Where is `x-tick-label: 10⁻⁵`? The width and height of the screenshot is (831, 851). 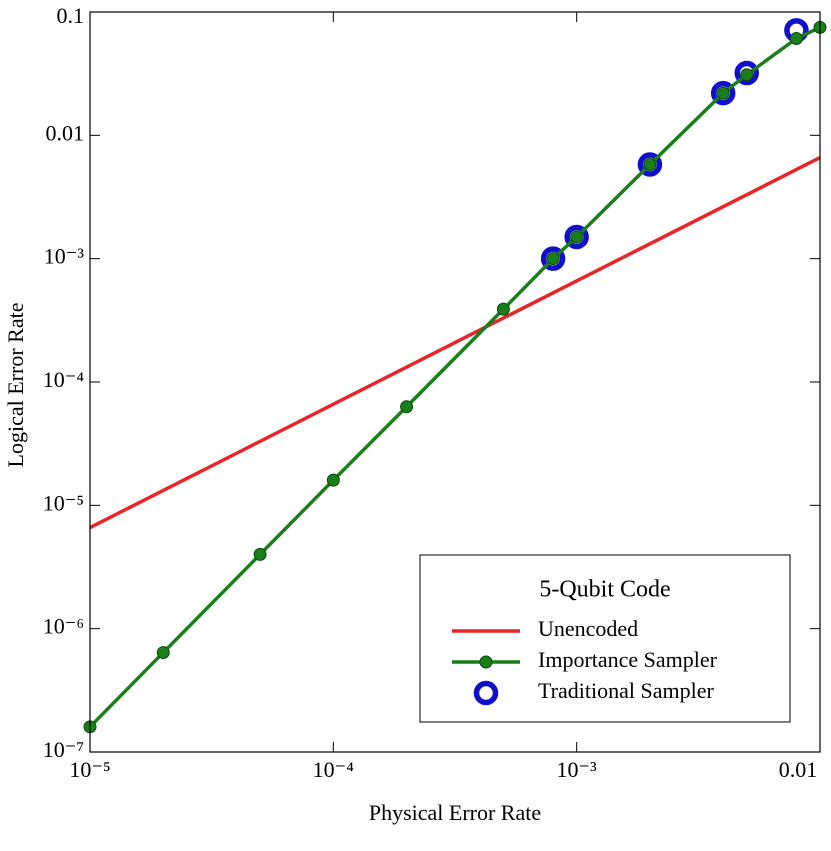 x-tick-label: 10⁻⁵ is located at coordinates (89, 769).